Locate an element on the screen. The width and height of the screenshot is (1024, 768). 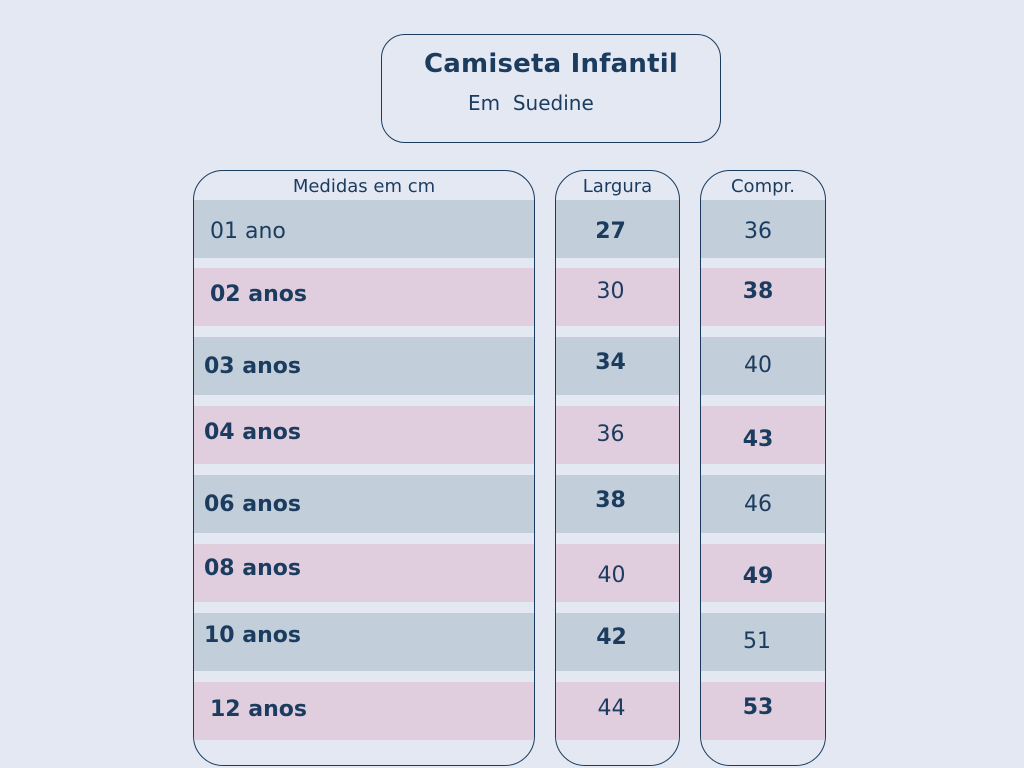
size-label: 06 anos is located at coordinates (252, 504).